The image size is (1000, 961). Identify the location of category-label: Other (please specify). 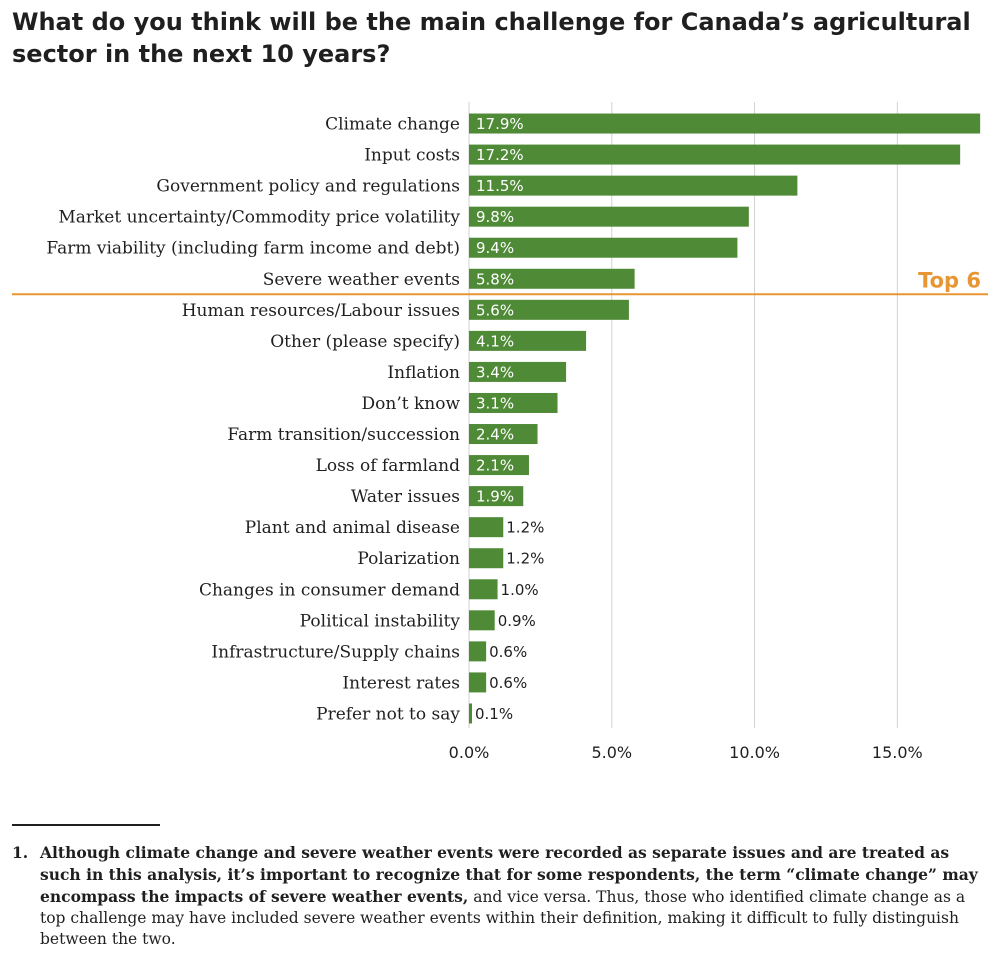
(365, 342).